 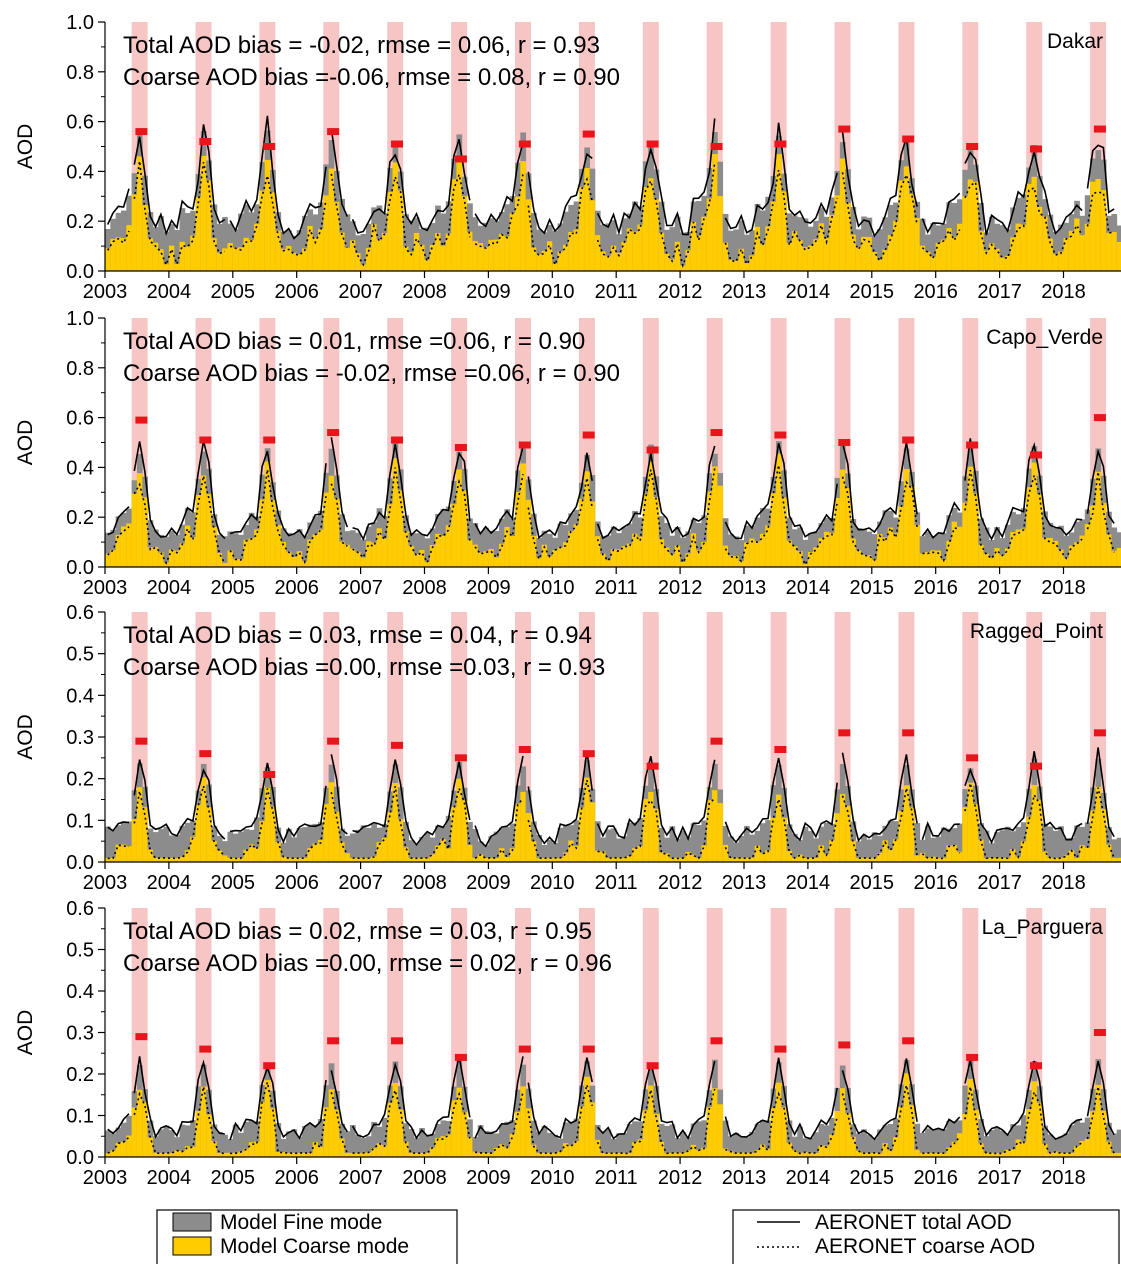 I want to click on x-tick-label: 2016, so click(x=935, y=1178).